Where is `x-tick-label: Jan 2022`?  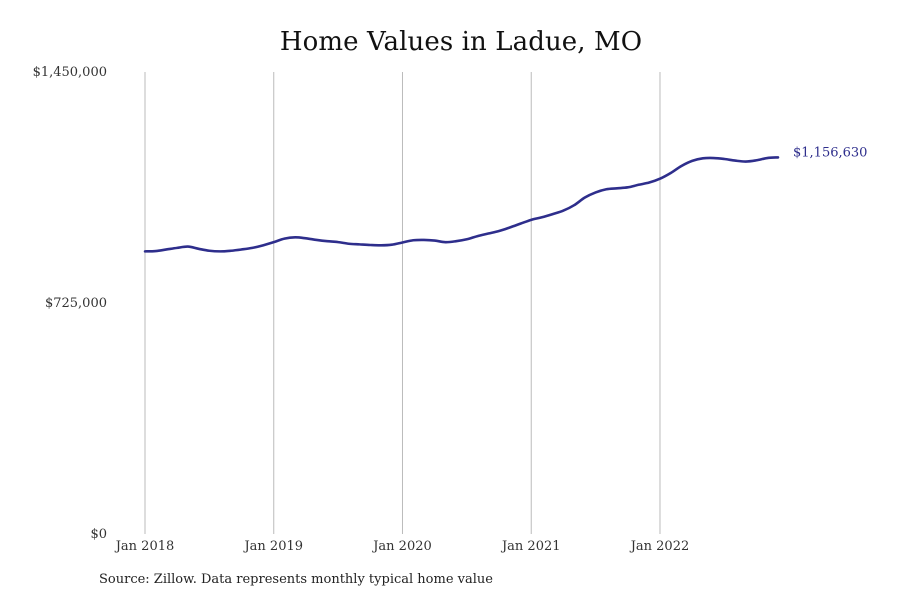
x-tick-label: Jan 2022 is located at coordinates (659, 546).